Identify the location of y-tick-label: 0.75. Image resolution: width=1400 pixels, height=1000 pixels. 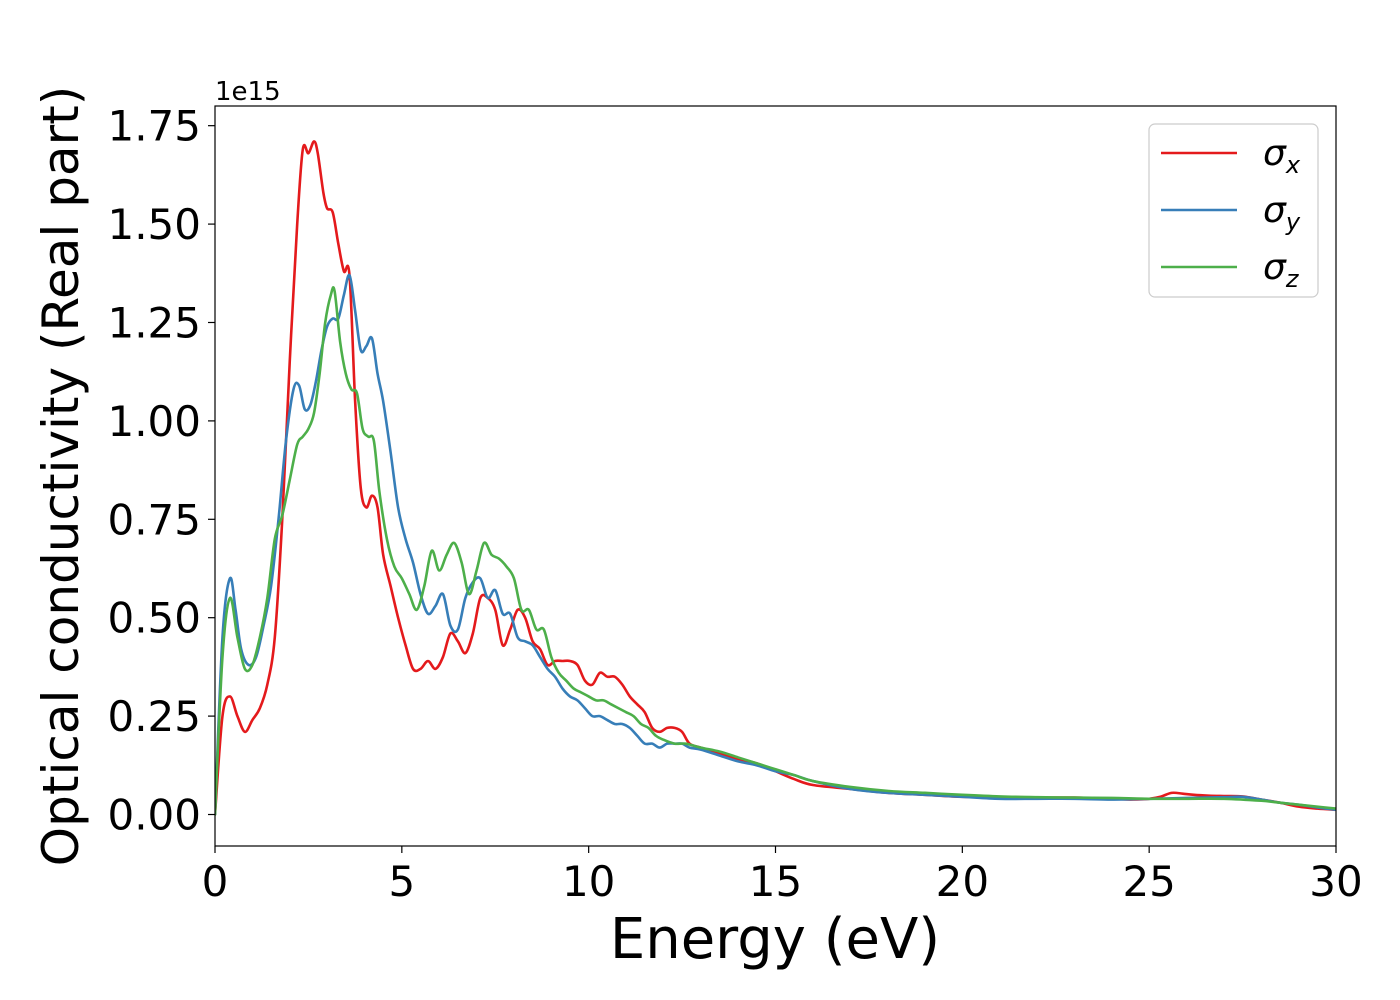
(154, 519).